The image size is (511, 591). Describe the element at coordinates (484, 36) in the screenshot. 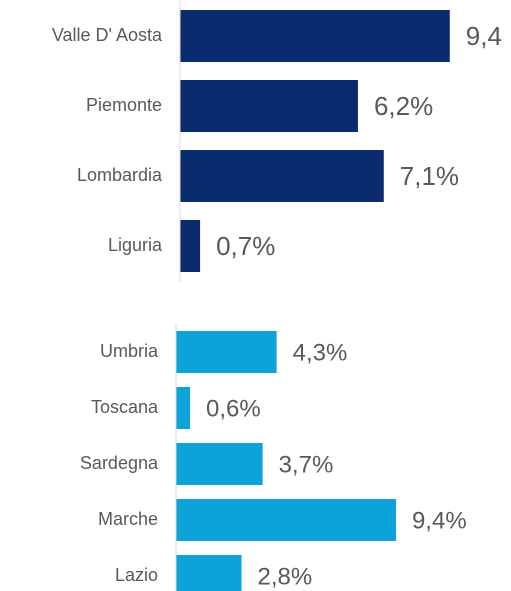

I see `value-label: 9,4` at that location.